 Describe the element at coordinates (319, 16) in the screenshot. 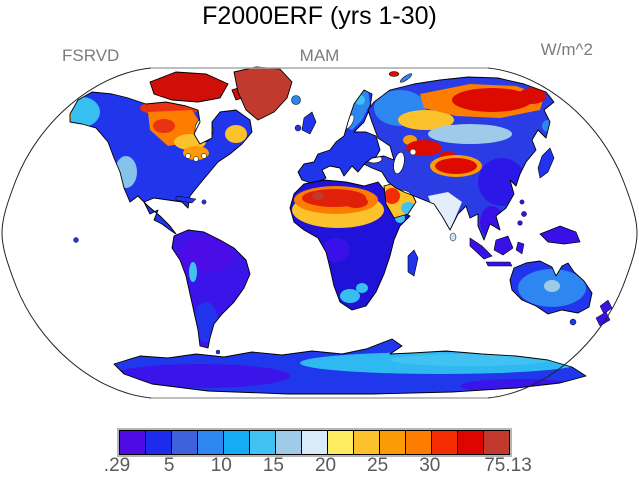

I see `plot-title: F2000ERF (yrs 1-30)` at that location.